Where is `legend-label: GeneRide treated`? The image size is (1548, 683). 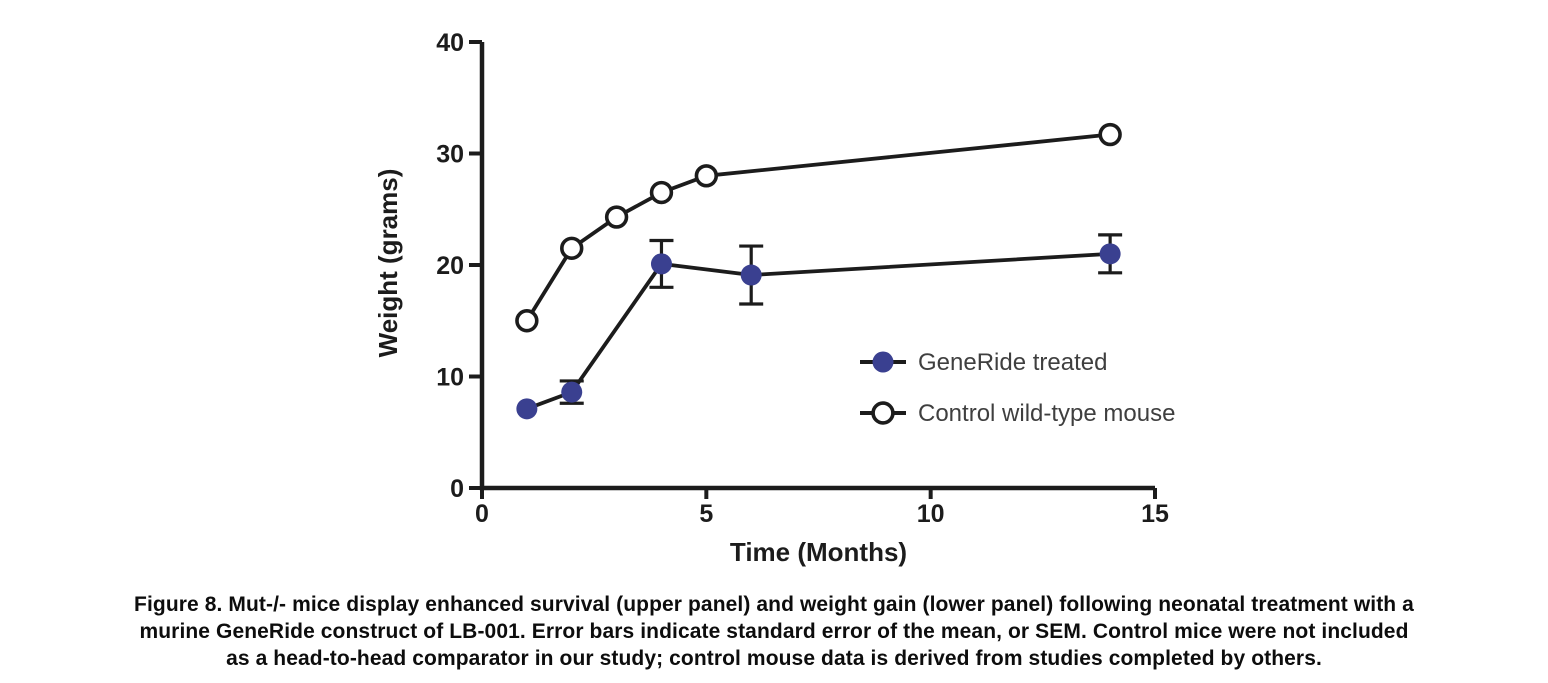
legend-label: GeneRide treated is located at coordinates (1012, 362).